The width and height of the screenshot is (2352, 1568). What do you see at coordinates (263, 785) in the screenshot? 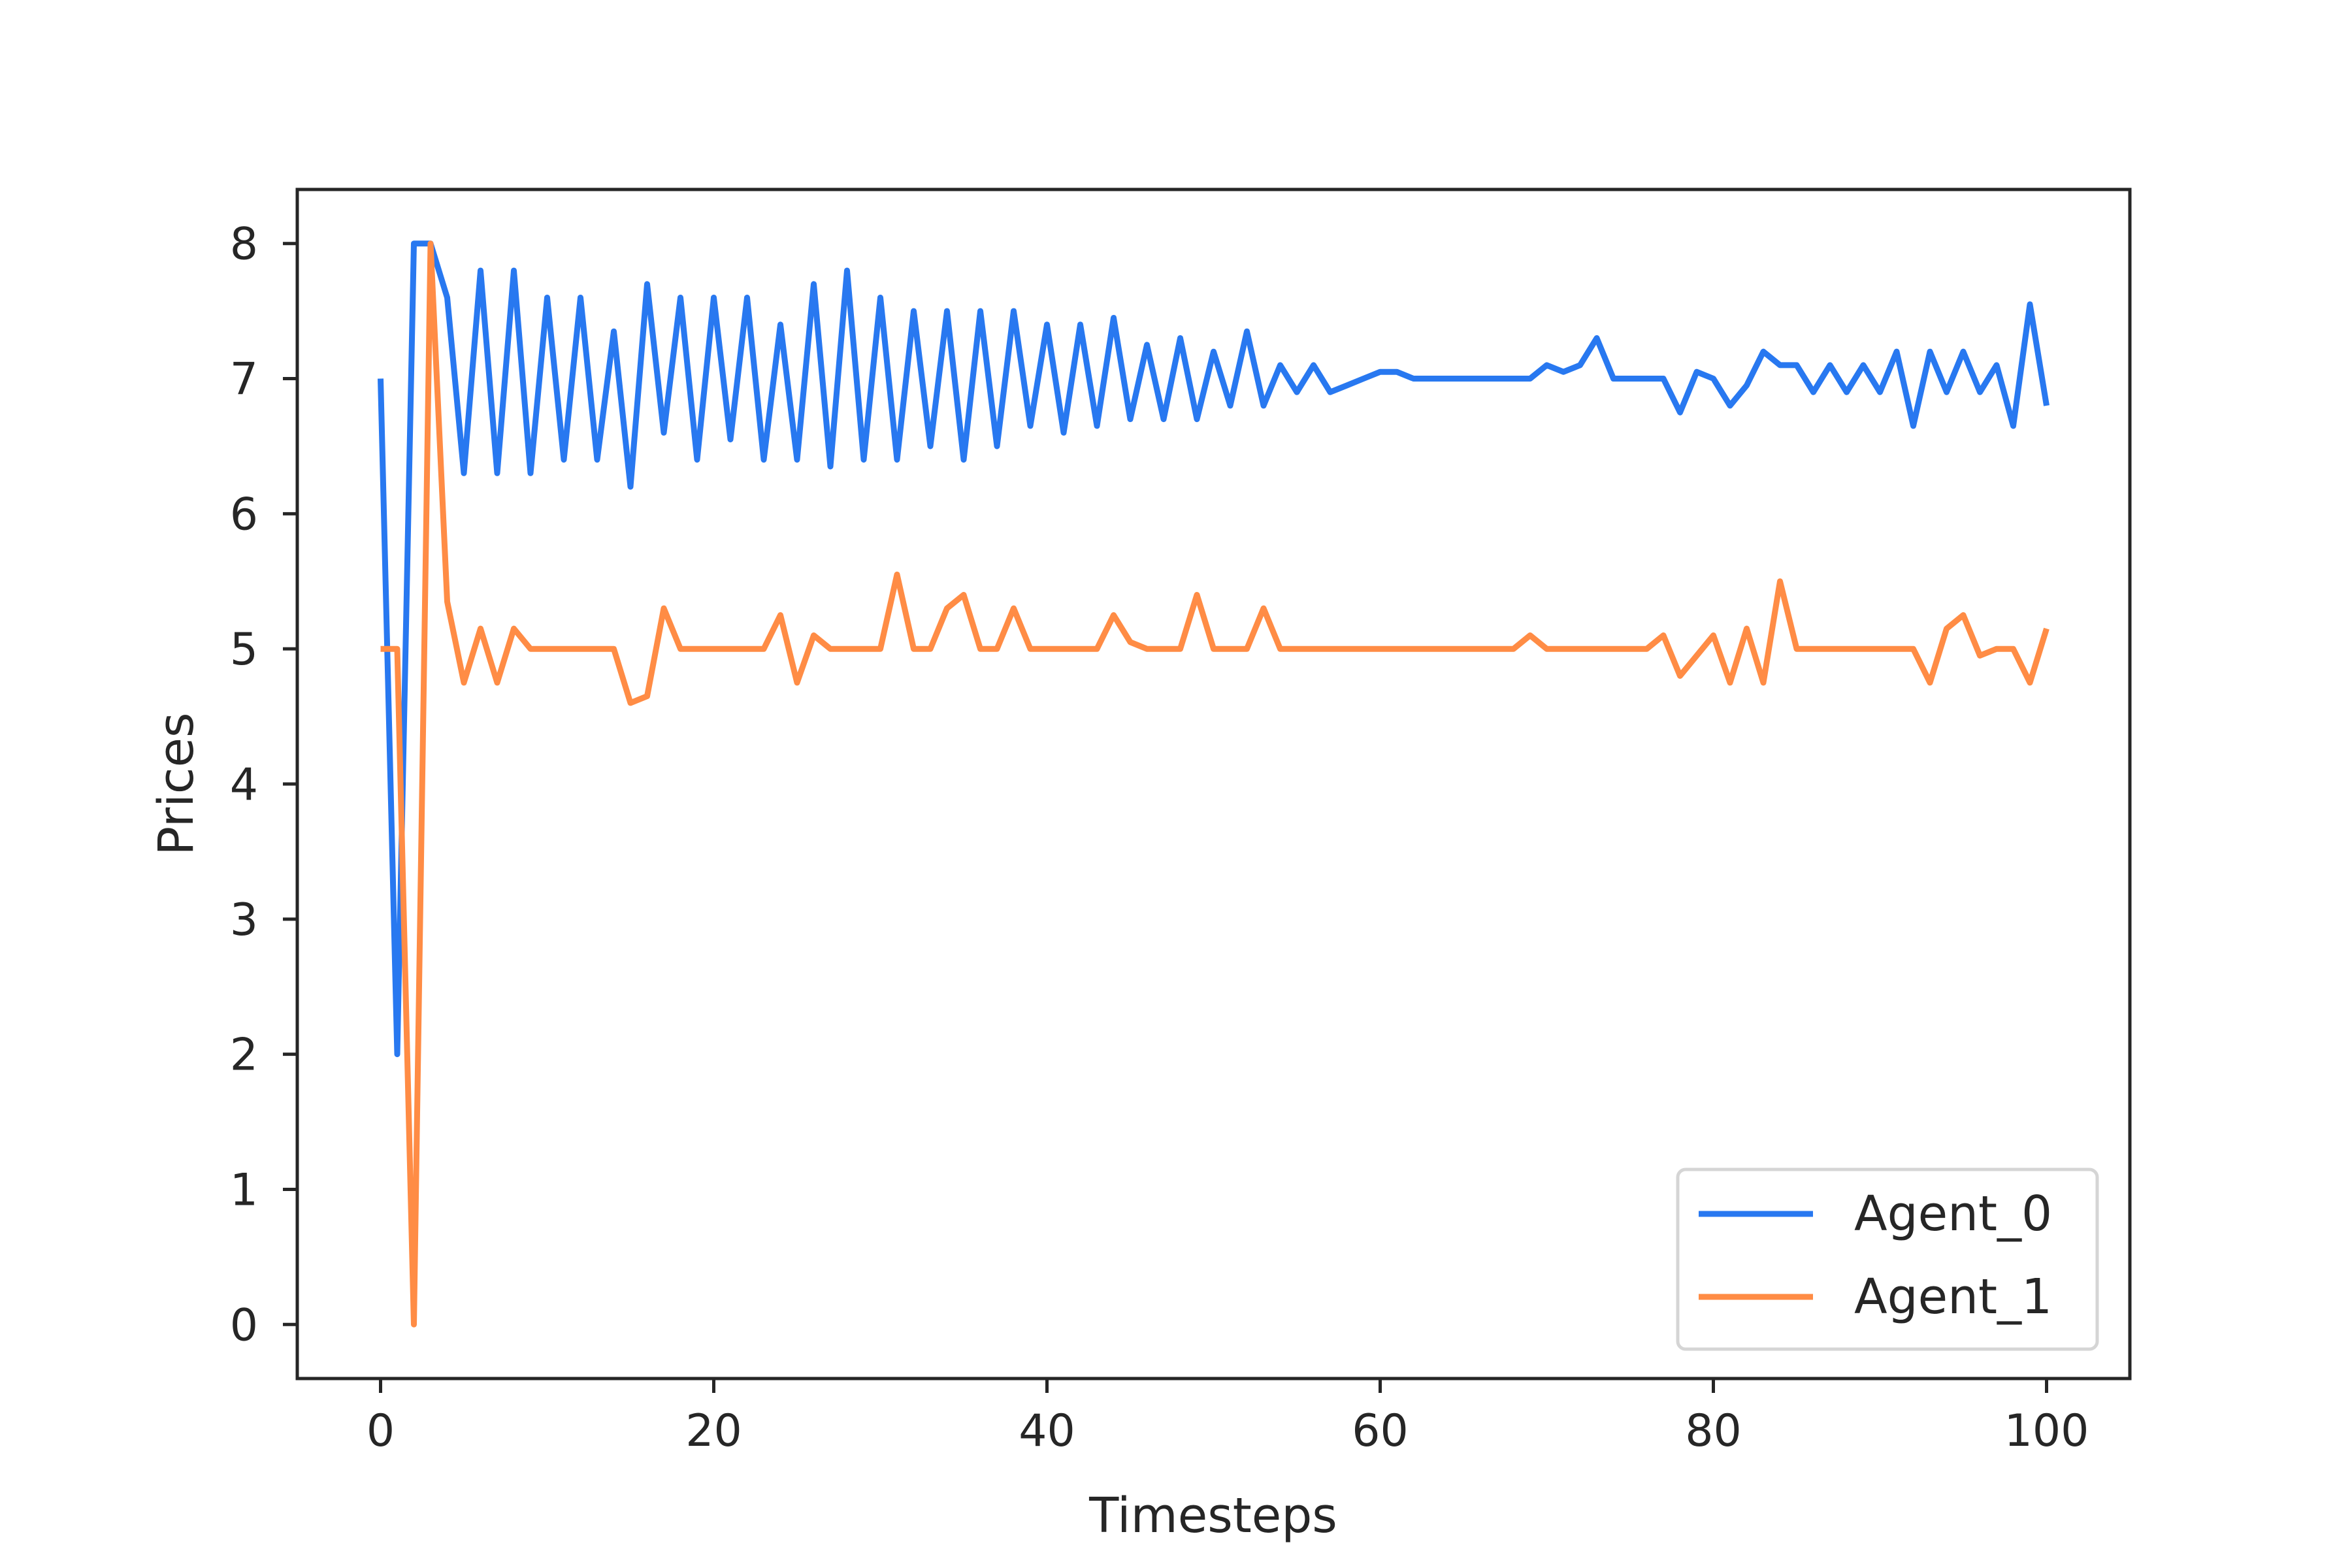
I see `y-axis: 0 1 2 3 4 5 6 7 8` at bounding box center [263, 785].